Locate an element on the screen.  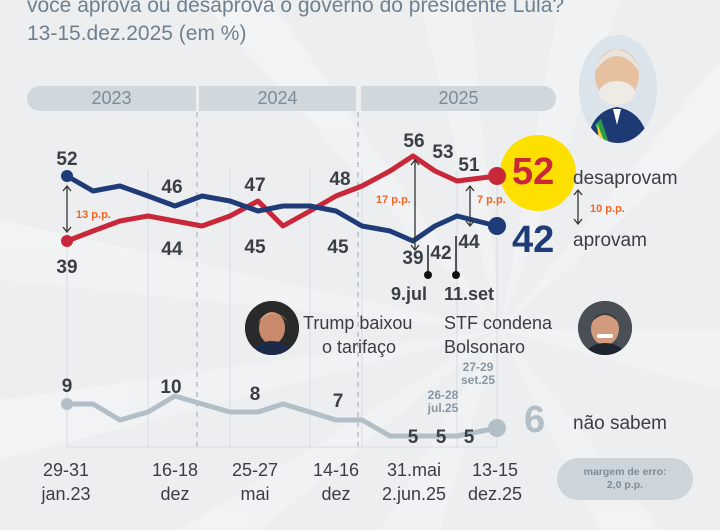
x-tick-line1: 13-15 is located at coordinates (495, 470).